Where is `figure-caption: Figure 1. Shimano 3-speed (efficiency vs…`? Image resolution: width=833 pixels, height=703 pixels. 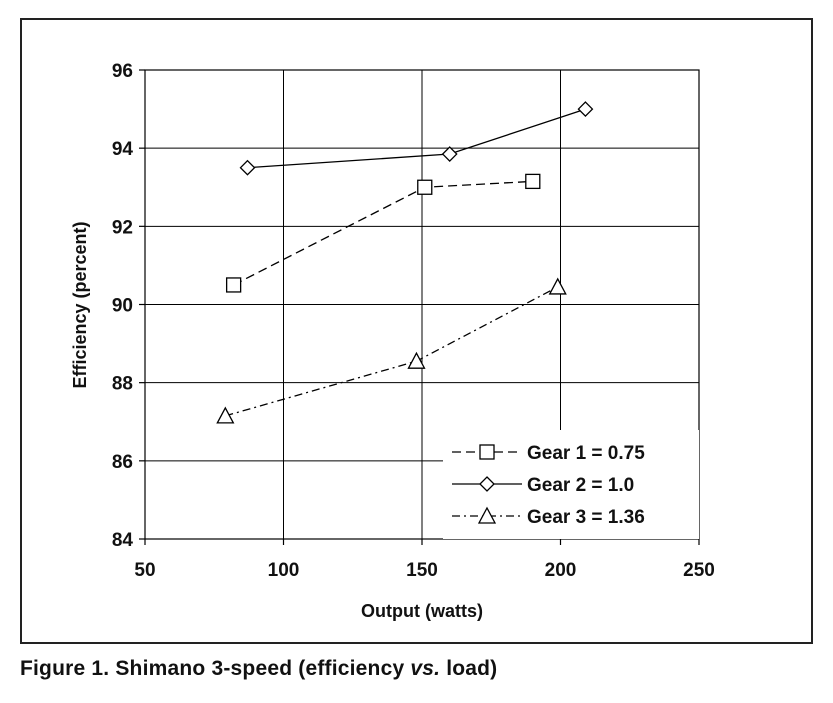
figure-caption: Figure 1. Shimano 3-speed (efficiency vs… is located at coordinates (258, 669).